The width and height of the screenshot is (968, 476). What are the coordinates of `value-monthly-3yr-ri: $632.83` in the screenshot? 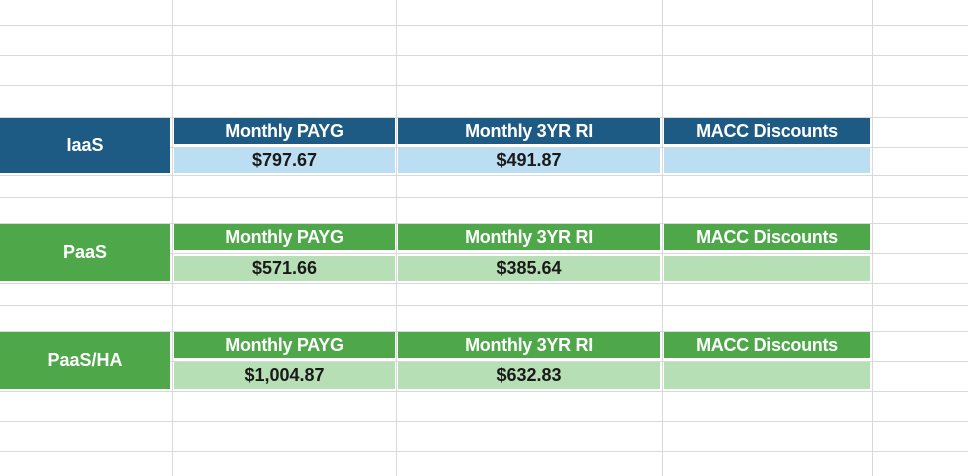 It's located at (529, 375).